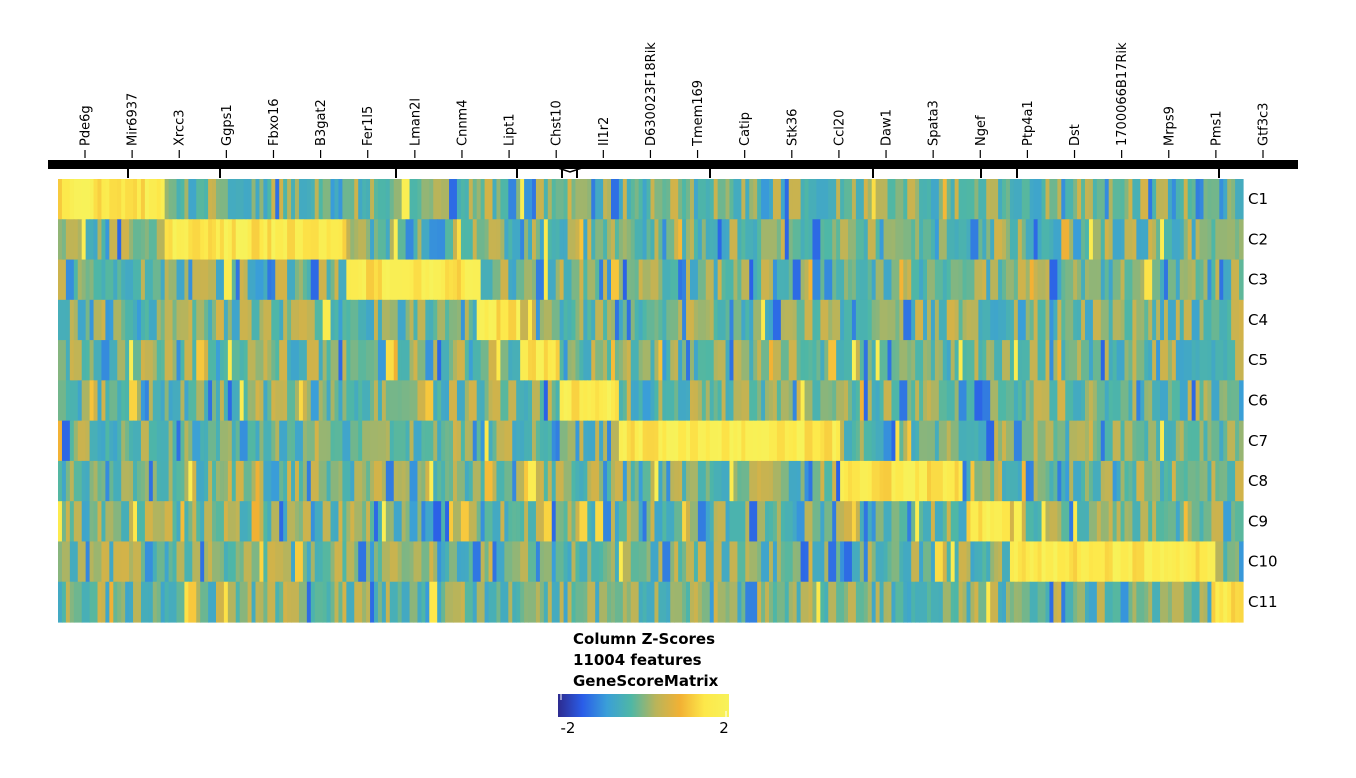  Describe the element at coordinates (180, 127) in the screenshot. I see `column-label: Xrcc3` at that location.